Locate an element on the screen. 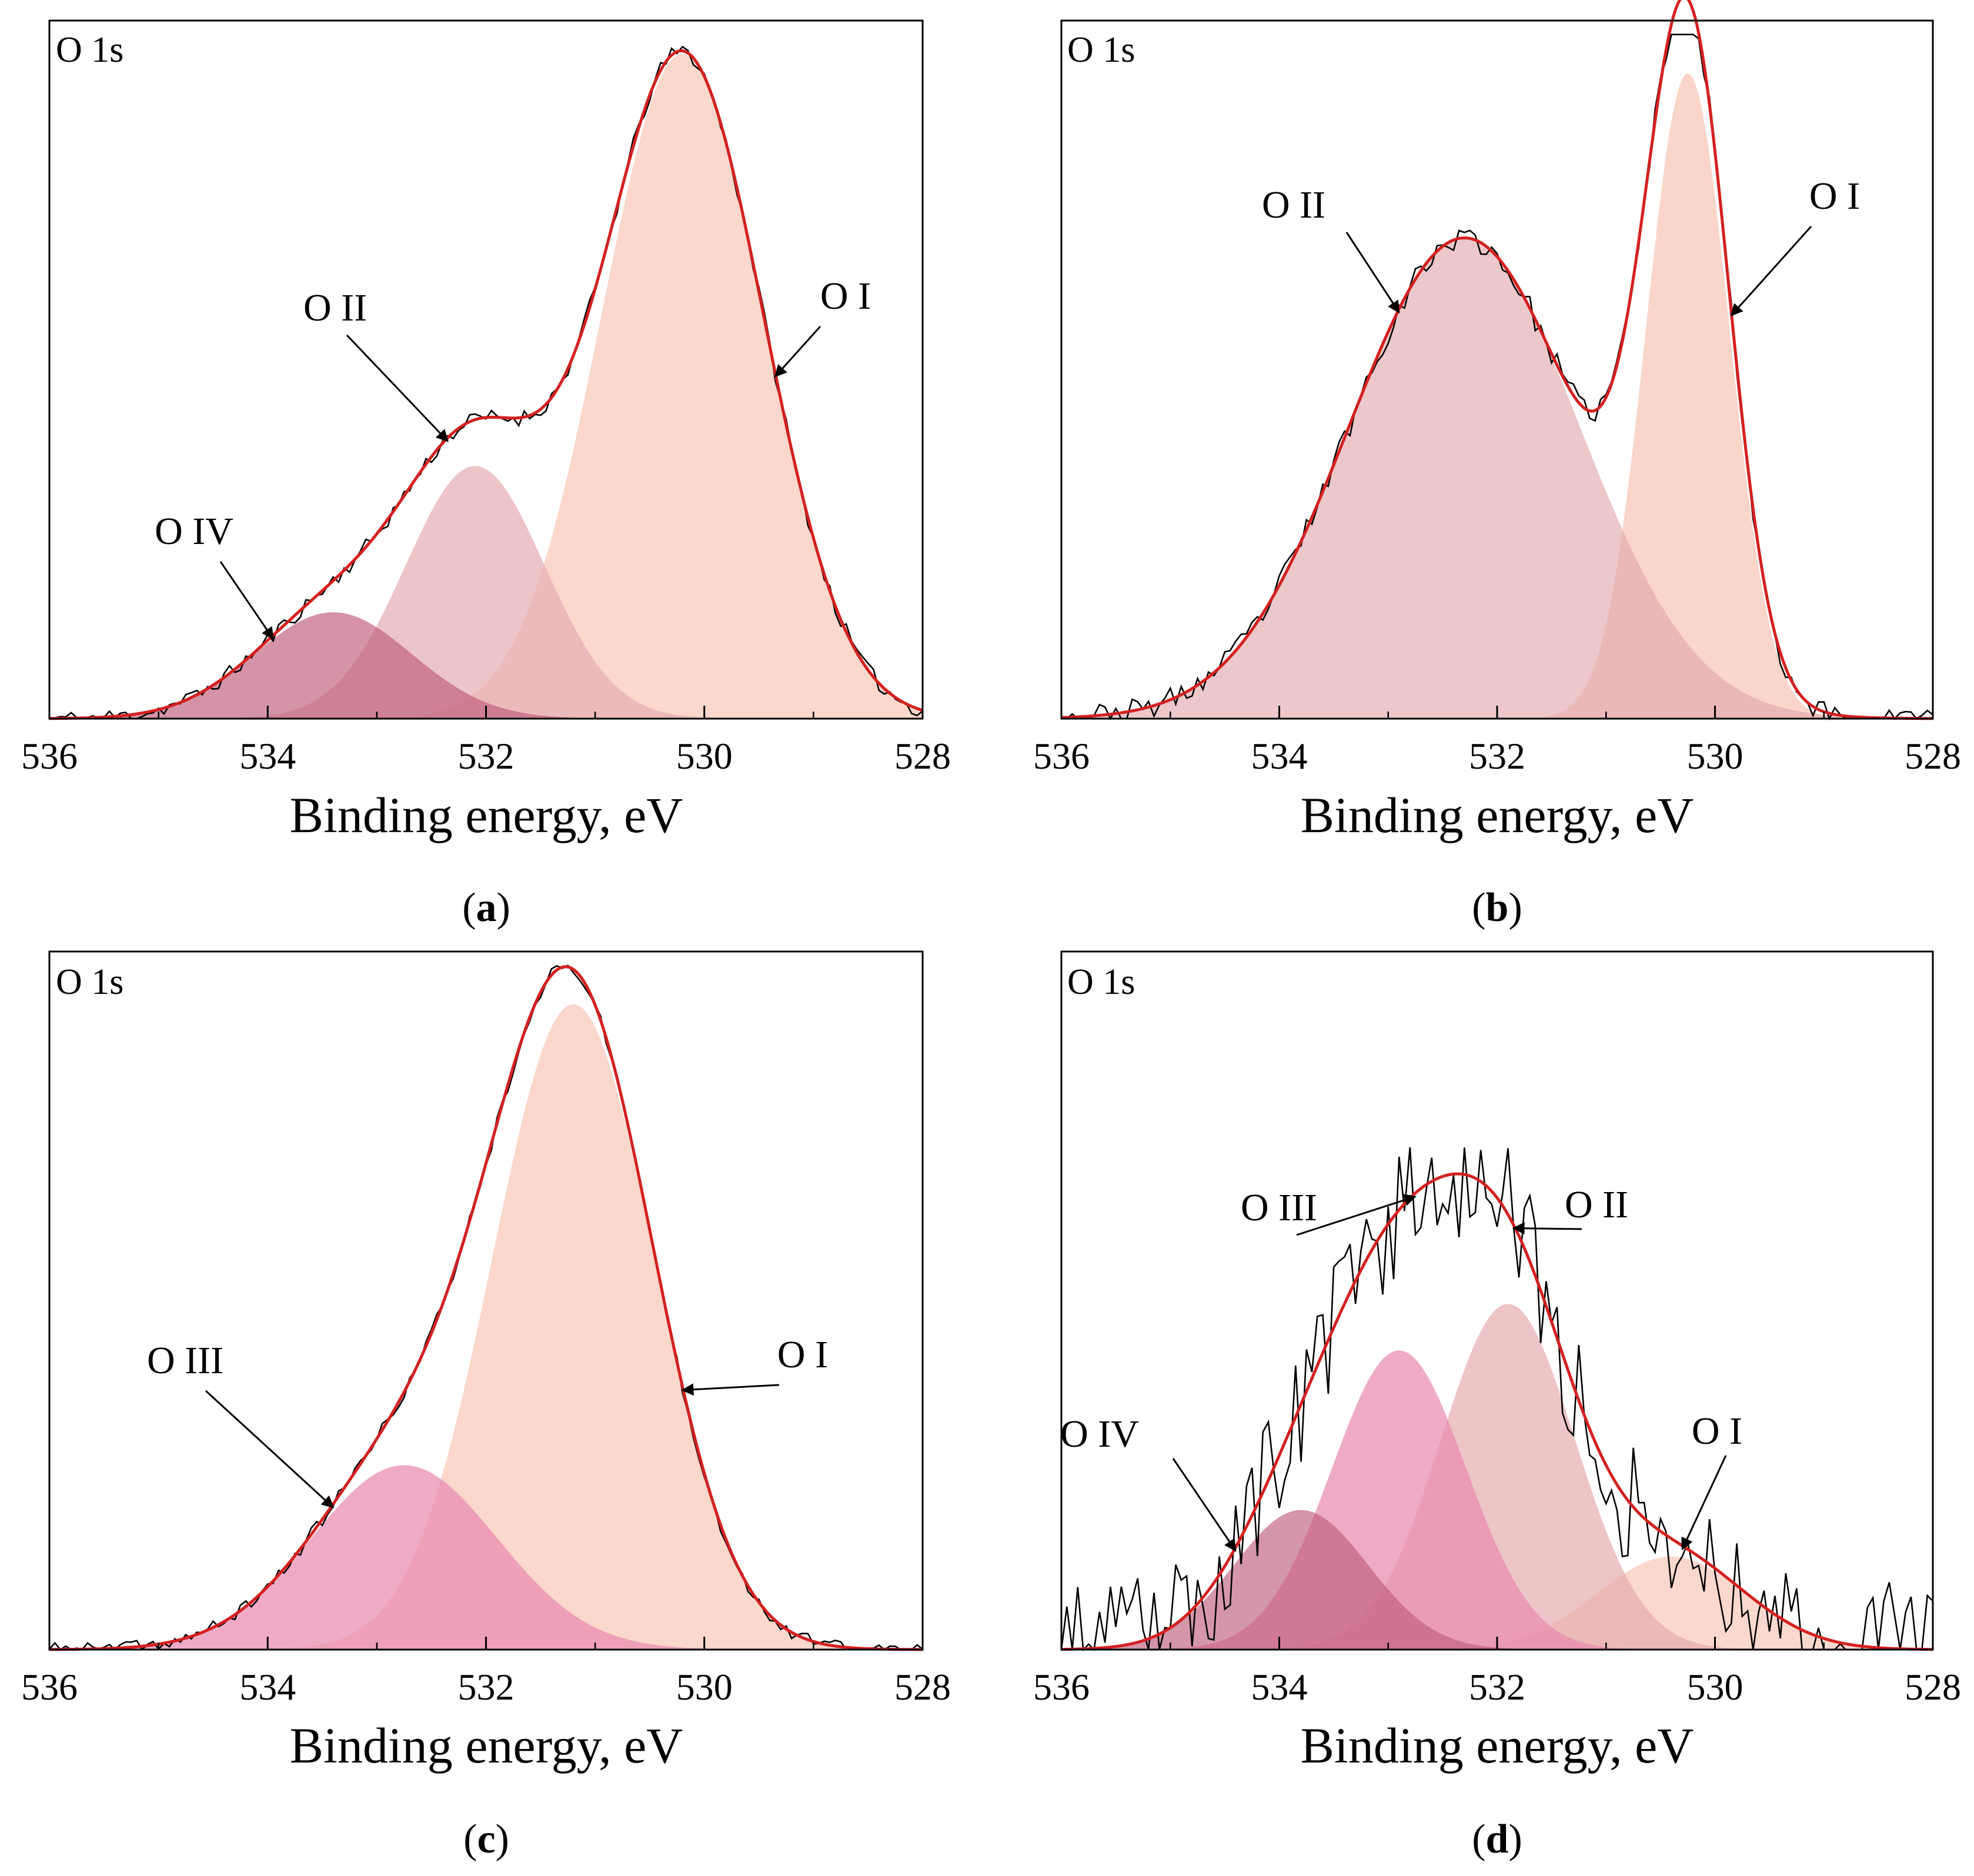 This screenshot has height=1876, width=1974. panel-c-label-o-i: O I is located at coordinates (802, 1354).